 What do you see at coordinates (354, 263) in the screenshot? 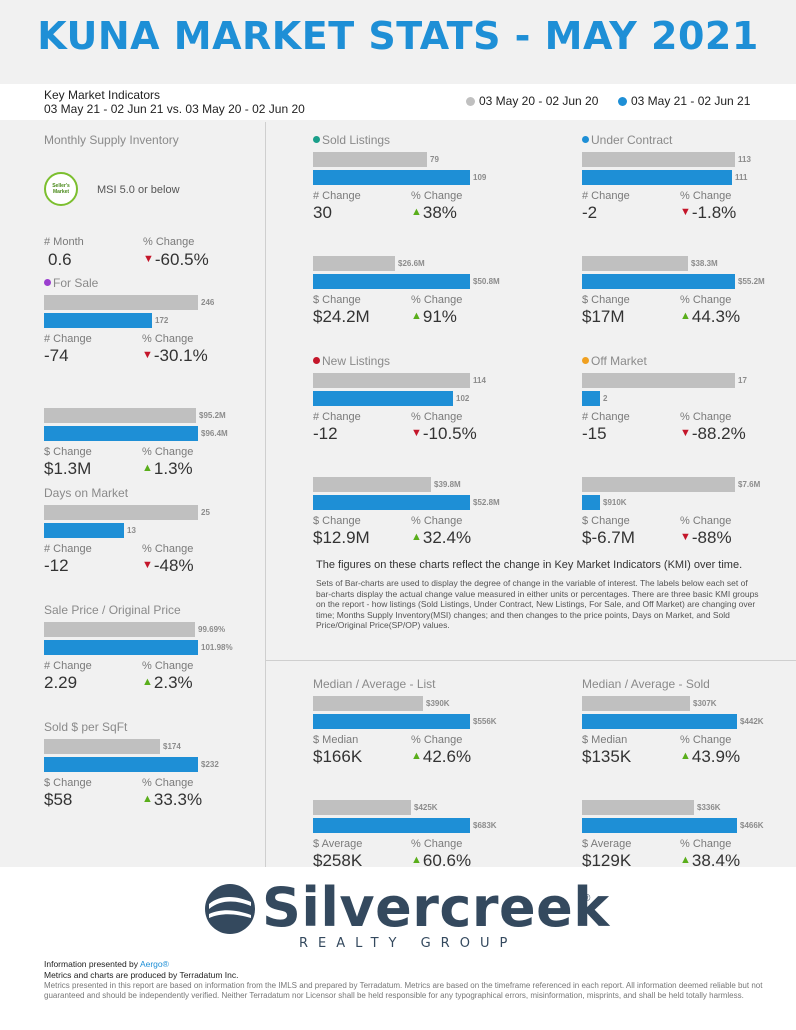
I see `sold-listings-dollar-bar-prev` at bounding box center [354, 263].